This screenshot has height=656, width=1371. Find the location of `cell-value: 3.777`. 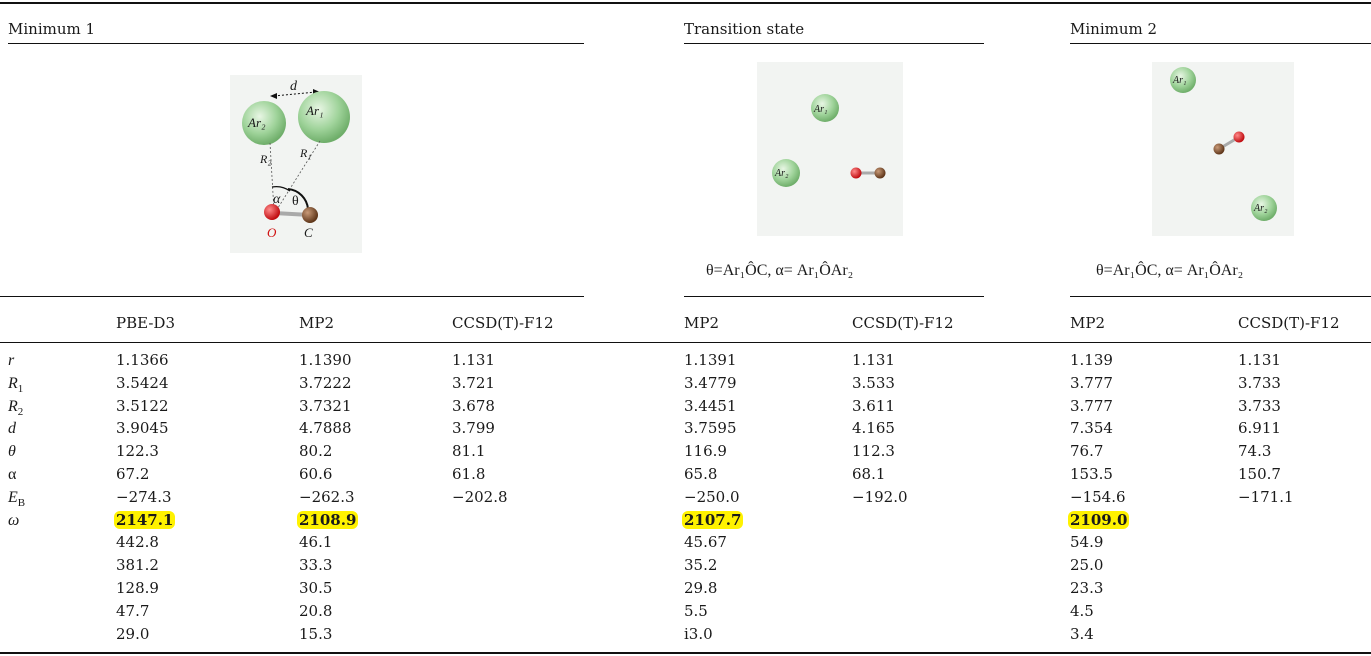

cell-value: 3.777 is located at coordinates (1091, 382).